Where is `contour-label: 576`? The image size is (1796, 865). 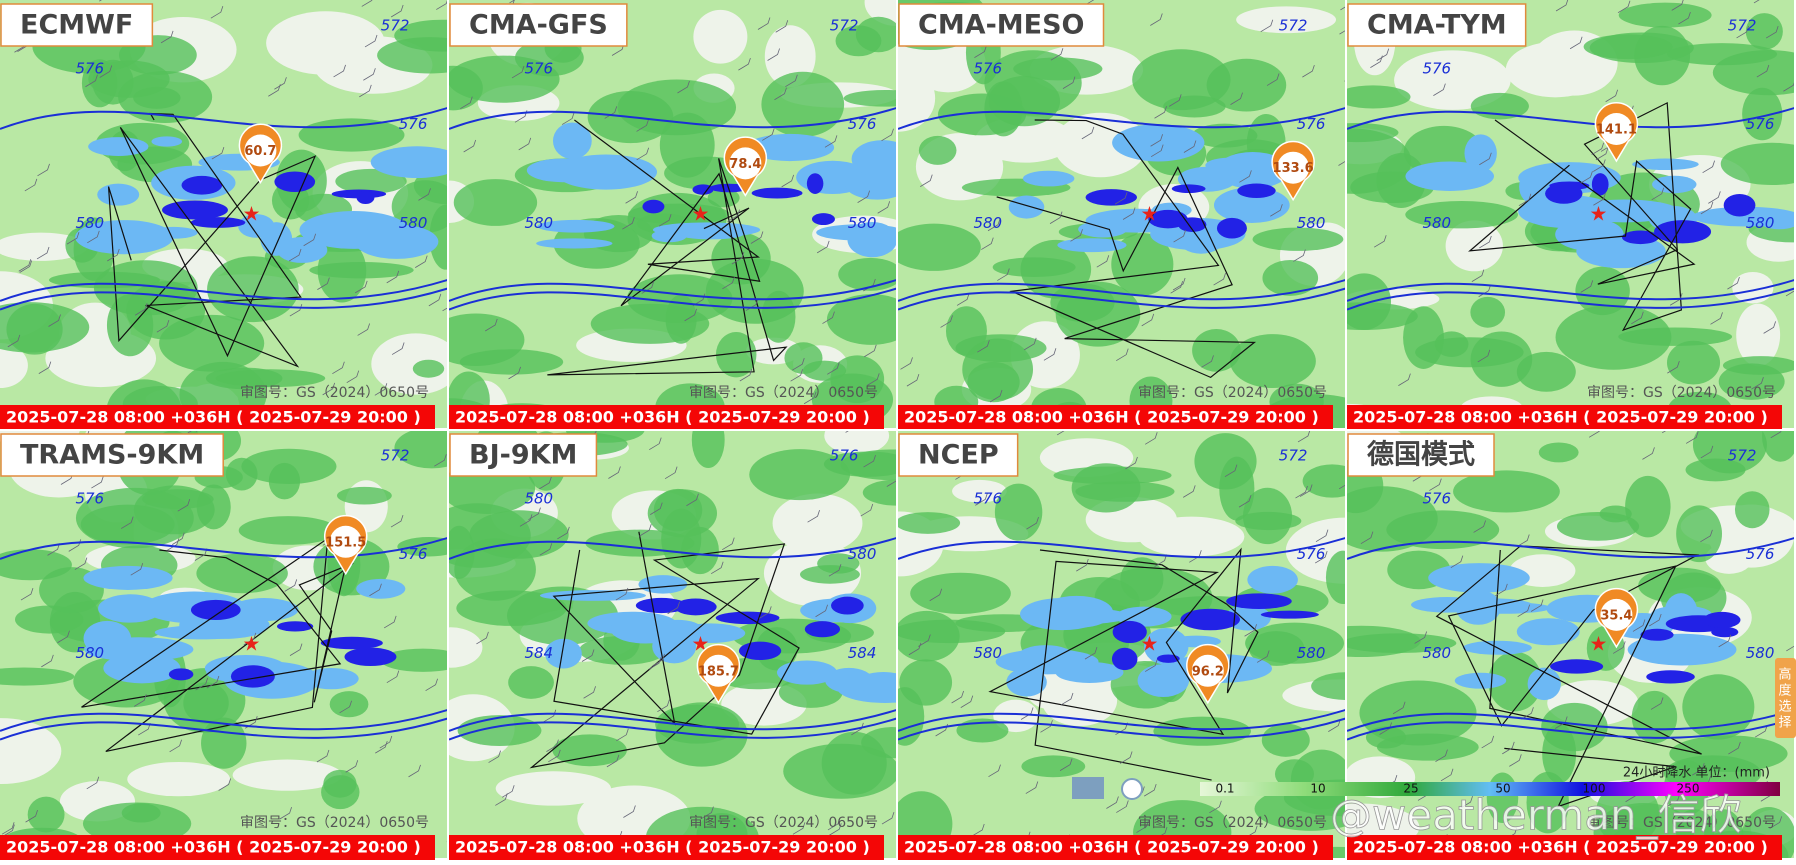 contour-label: 576 is located at coordinates (987, 498).